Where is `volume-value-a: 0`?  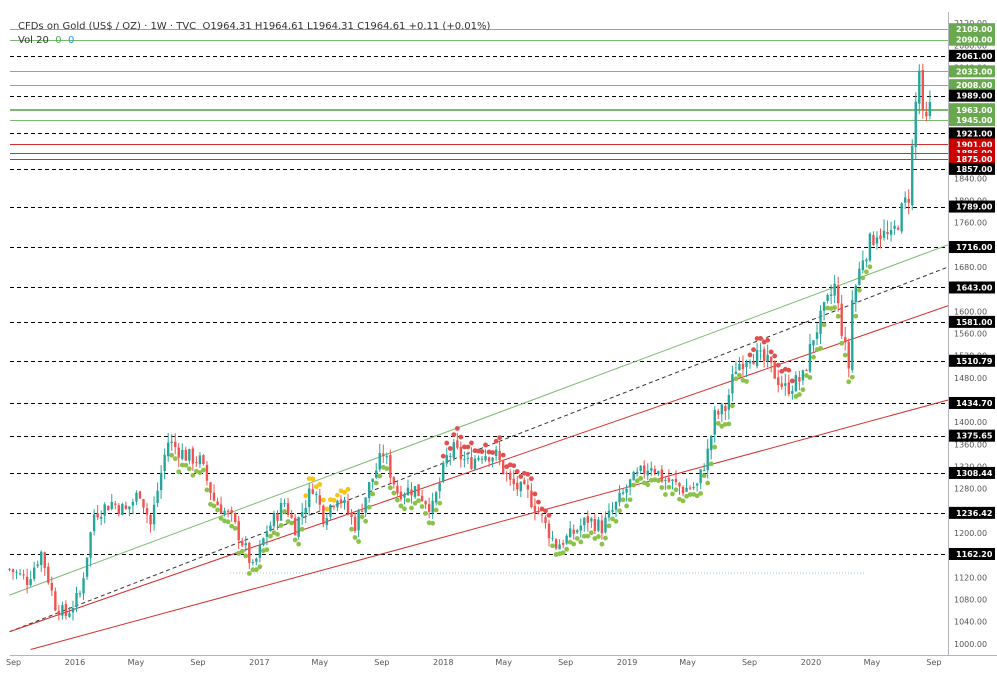 volume-value-a: 0 is located at coordinates (58, 40).